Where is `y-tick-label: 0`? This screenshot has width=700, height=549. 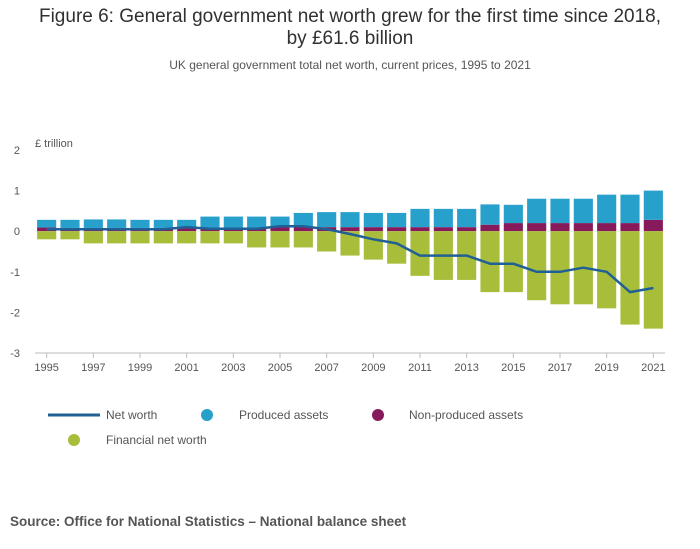
y-tick-label: 0 is located at coordinates (17, 232).